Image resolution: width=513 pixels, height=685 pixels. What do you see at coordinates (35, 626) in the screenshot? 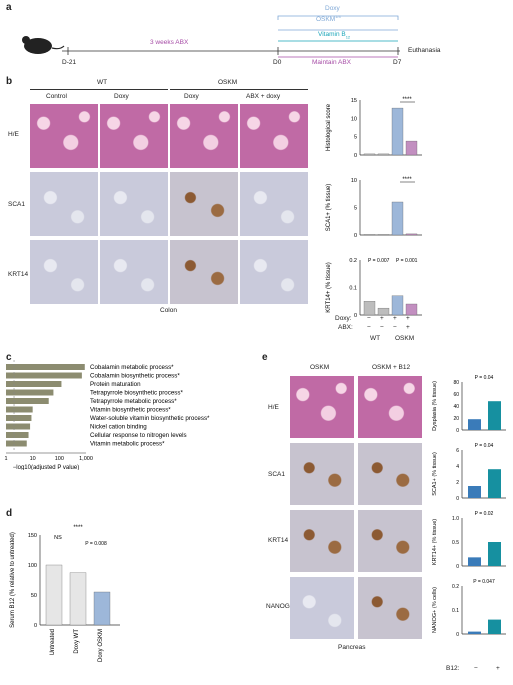
I see `d-tick-0: 0` at bounding box center [35, 626].